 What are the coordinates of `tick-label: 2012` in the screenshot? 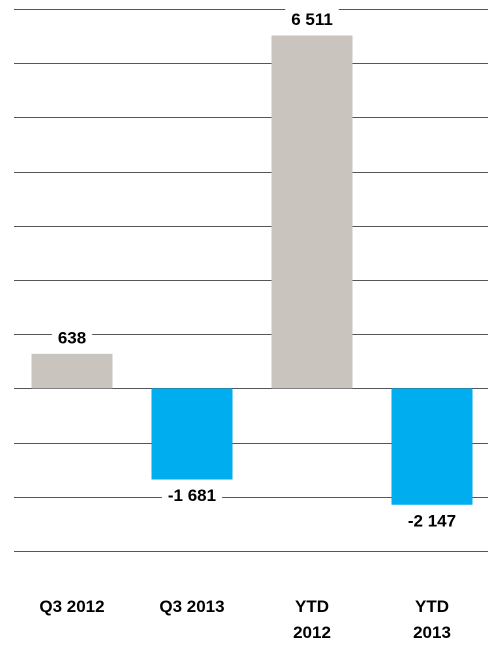 It's located at (312, 632).